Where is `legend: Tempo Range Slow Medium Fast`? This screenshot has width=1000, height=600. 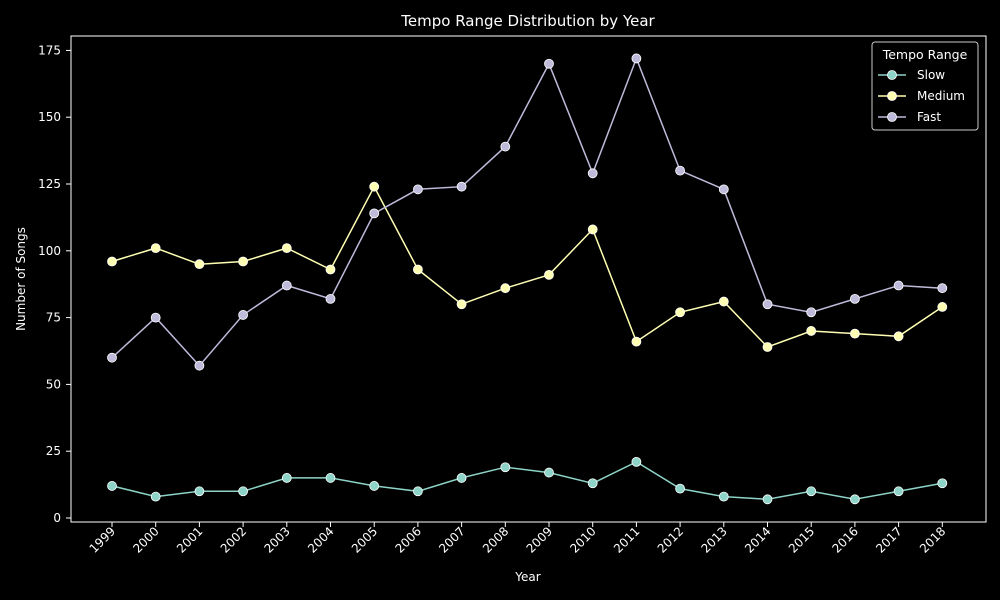
legend: Tempo Range Slow Medium Fast is located at coordinates (925, 86).